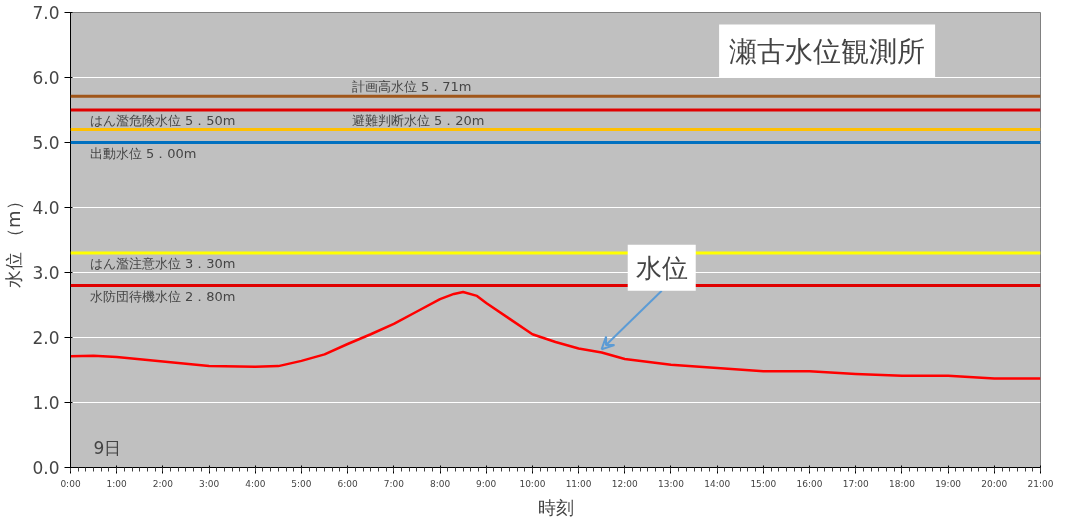 The width and height of the screenshot is (1068, 528). Describe the element at coordinates (763, 483) in the screenshot. I see `x-tick-label: 15:00` at that location.